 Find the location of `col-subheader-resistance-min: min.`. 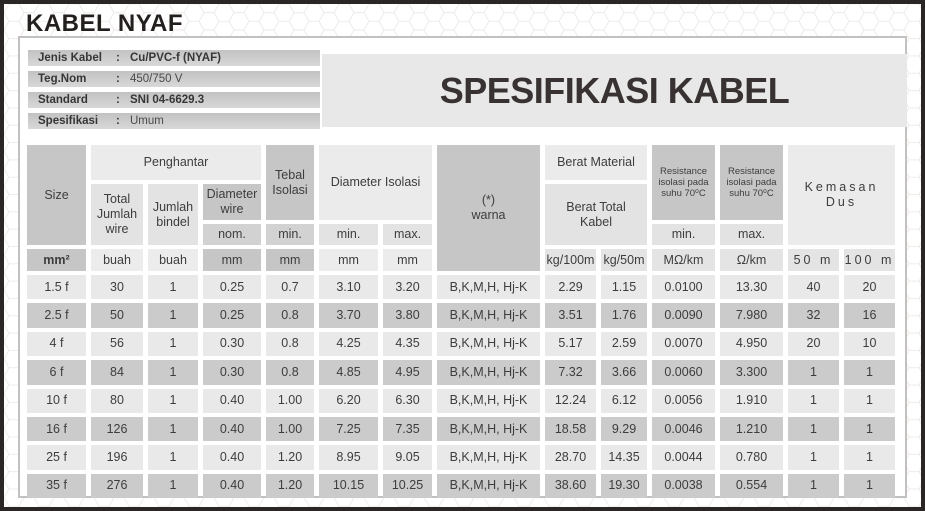

col-subheader-resistance-min: min. is located at coordinates (683, 234).